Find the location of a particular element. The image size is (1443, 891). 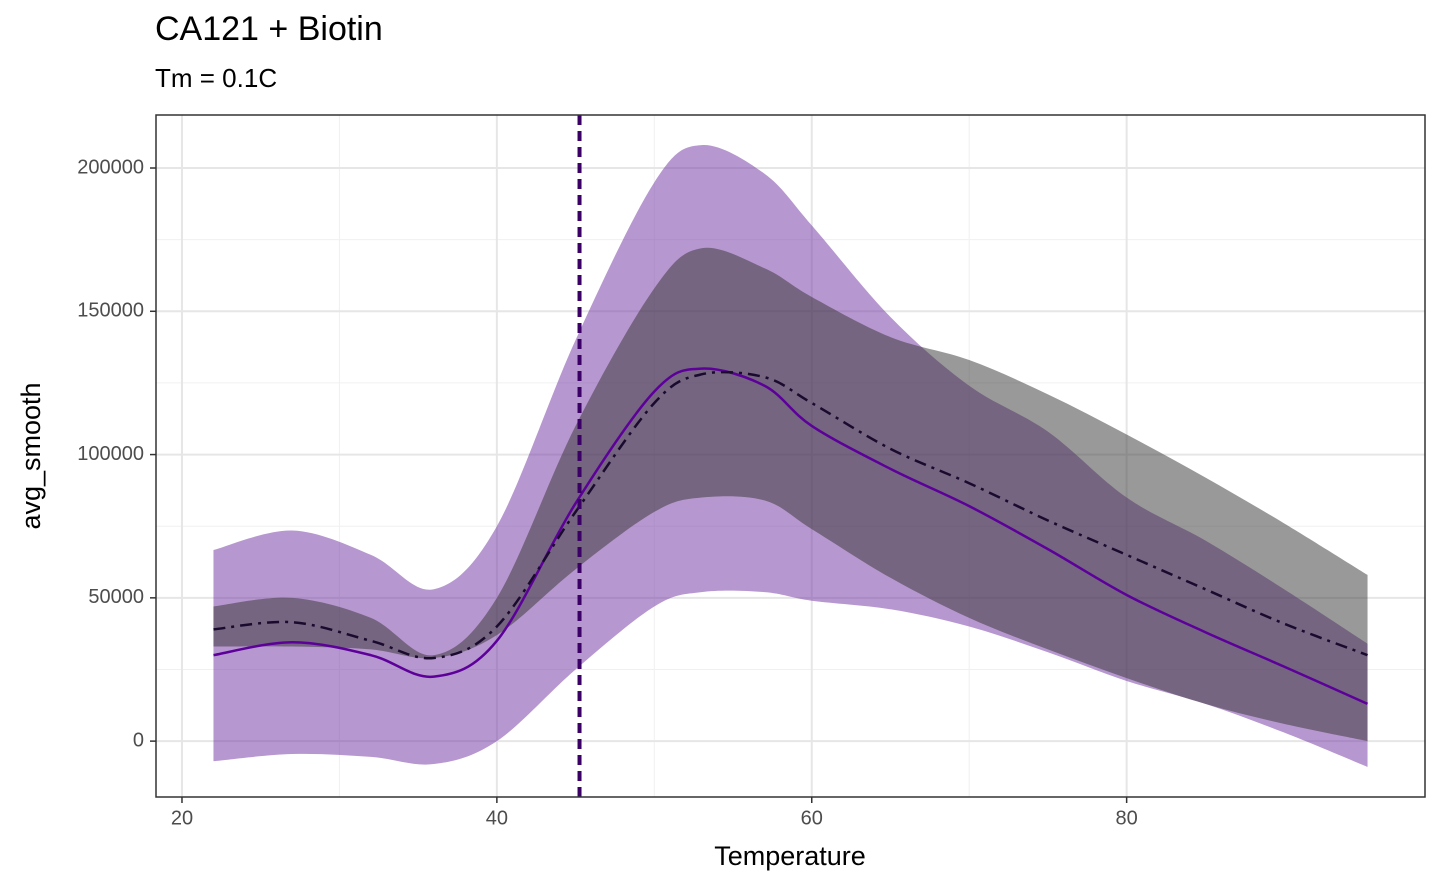

x-axis-title: Temperature is located at coordinates (790, 856).